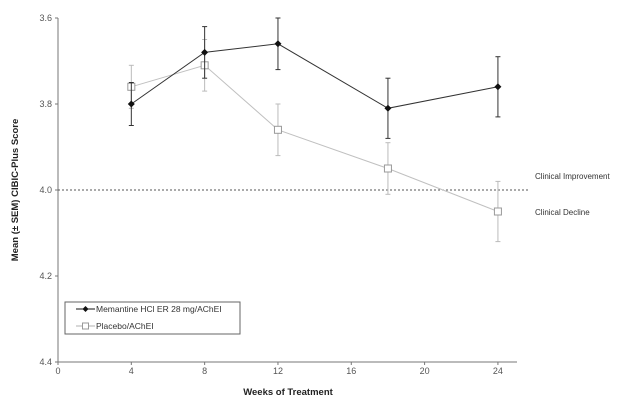 This screenshot has height=414, width=617. What do you see at coordinates (288, 392) in the screenshot?
I see `x-axis-label: Weeks of Treatment` at bounding box center [288, 392].